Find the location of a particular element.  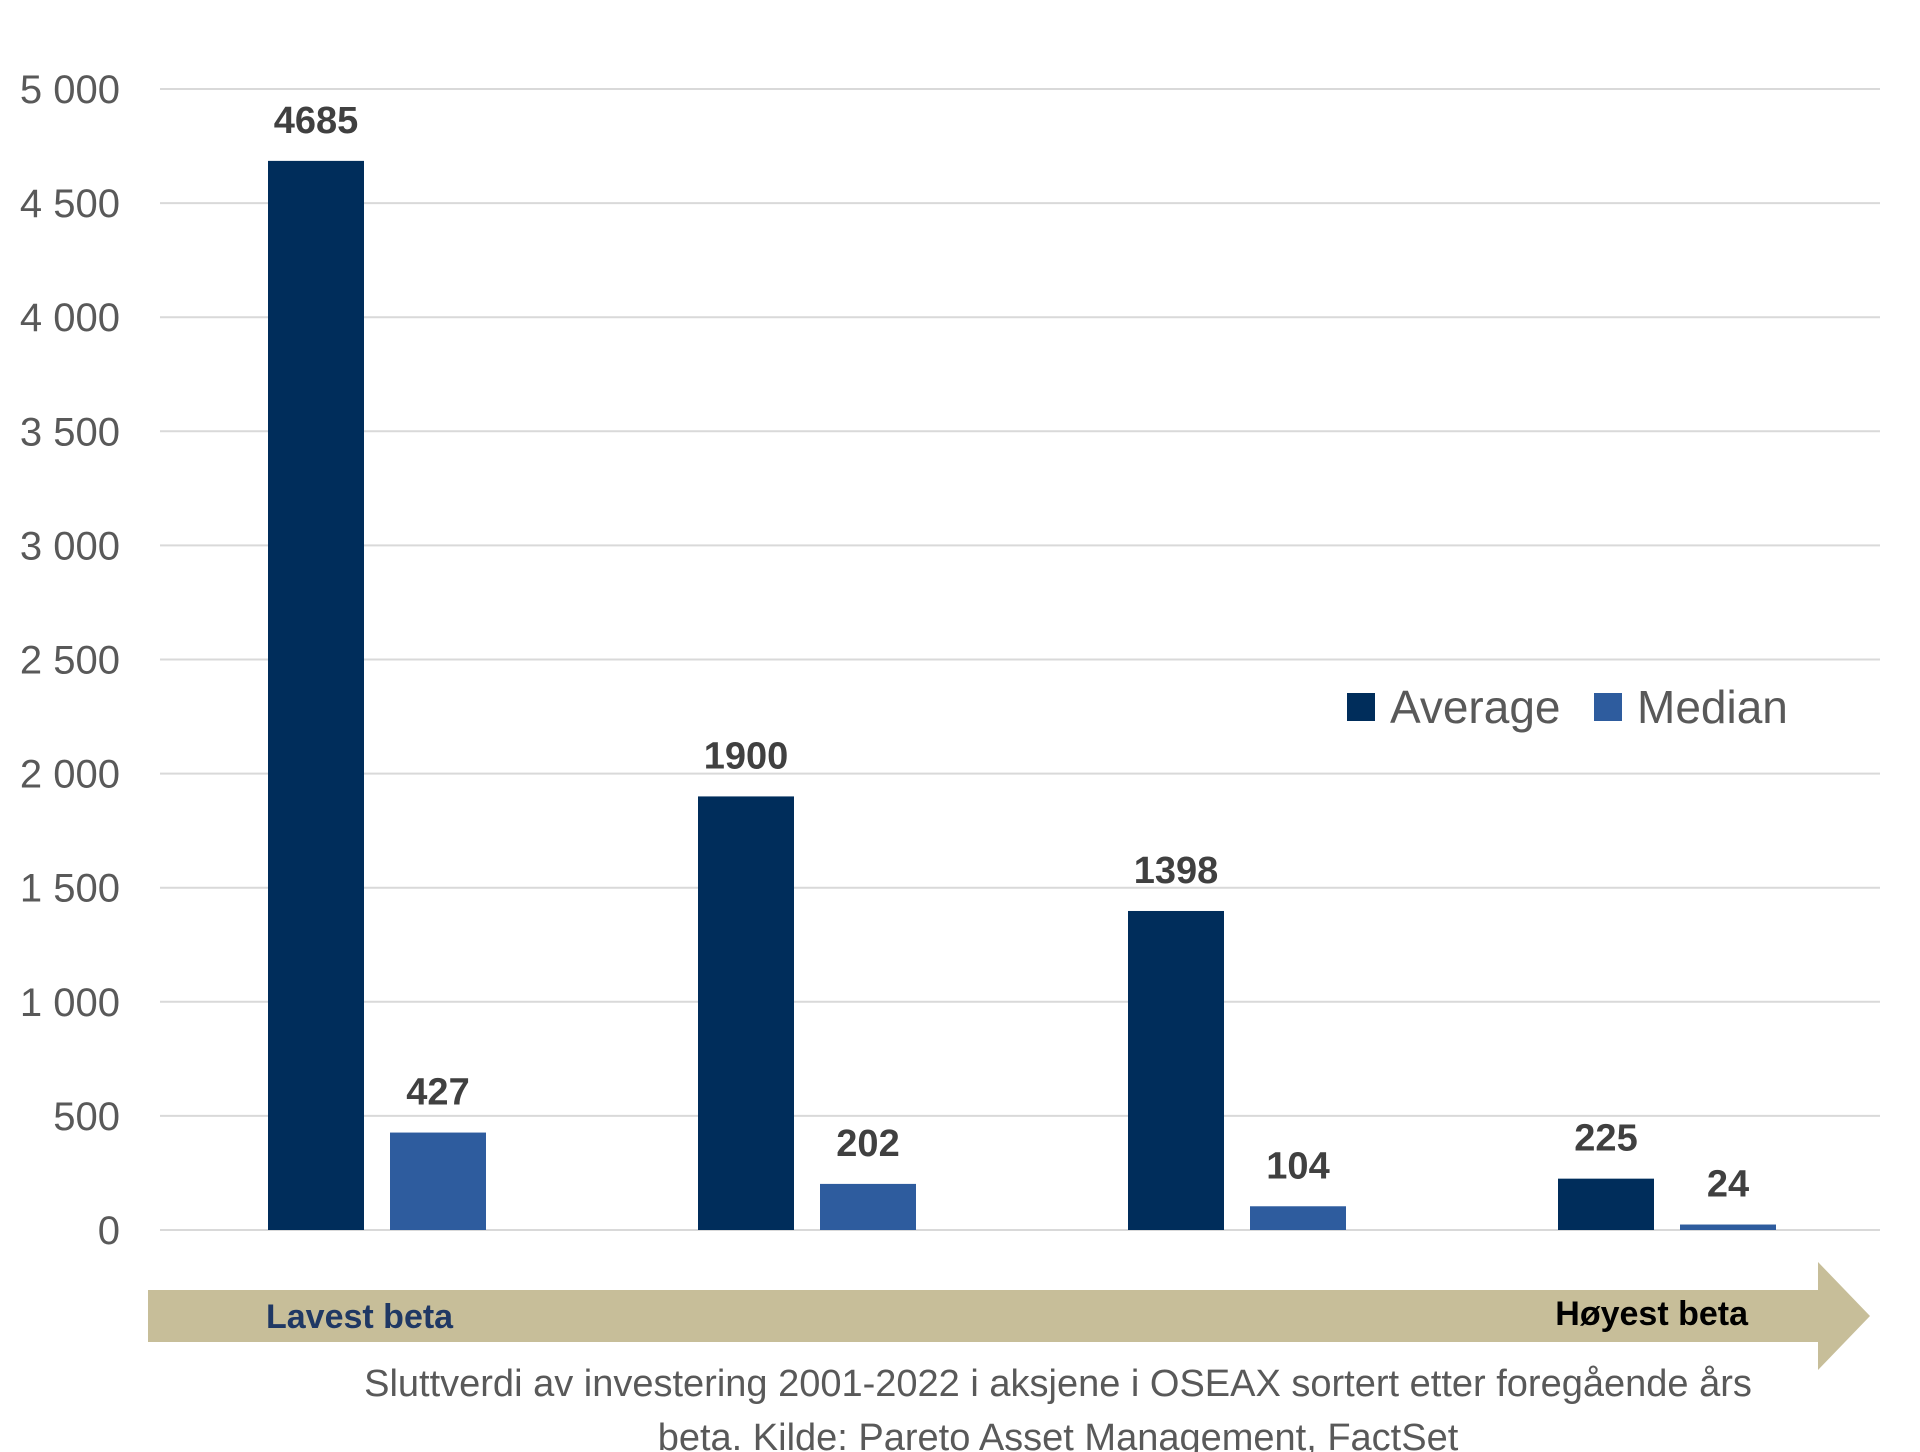

data-label-median: 427 is located at coordinates (437, 1093).